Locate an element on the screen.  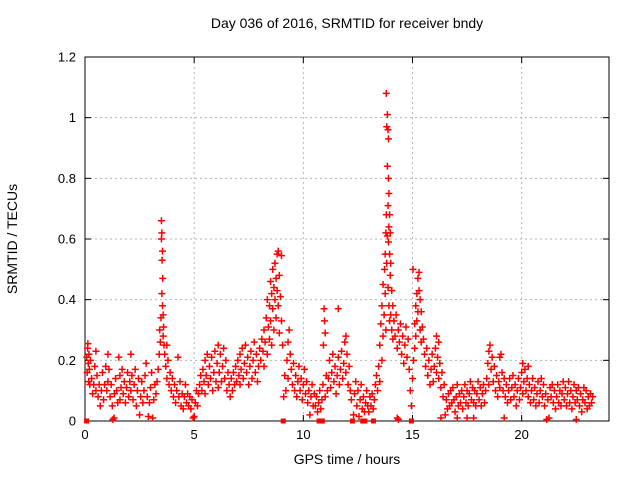
y-axis-label: SRMTID / TECUs is located at coordinates (12, 239).